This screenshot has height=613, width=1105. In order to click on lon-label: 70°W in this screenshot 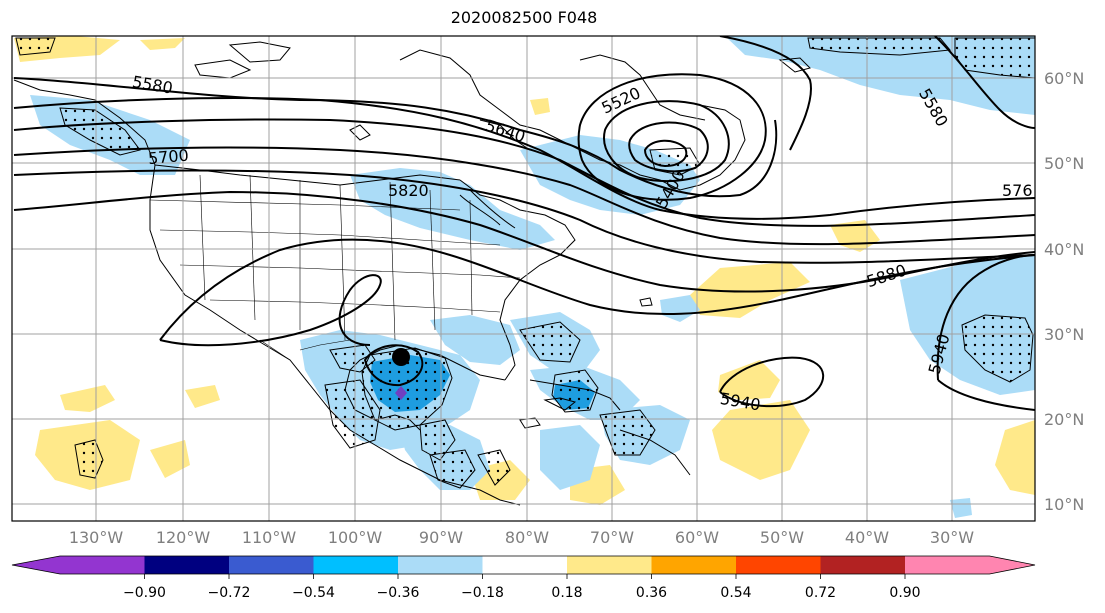, I will do `click(612, 537)`.